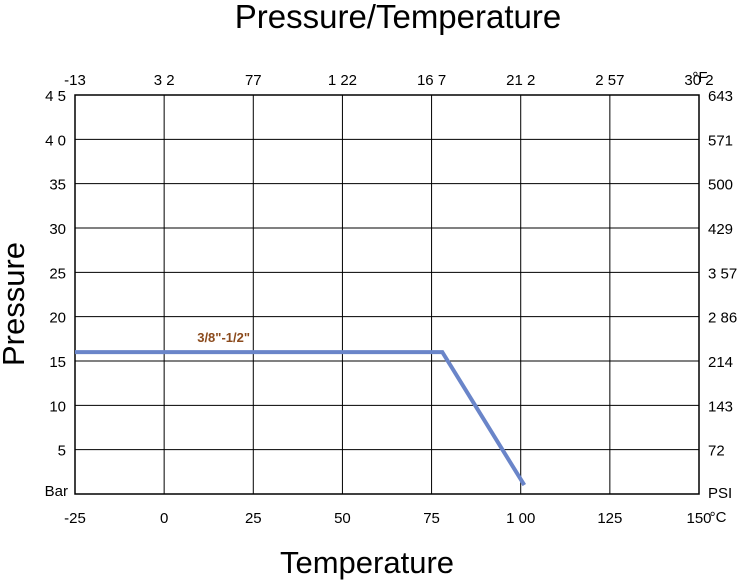 The width and height of the screenshot is (741, 581). I want to click on y-right-tick-label: 143, so click(720, 406).